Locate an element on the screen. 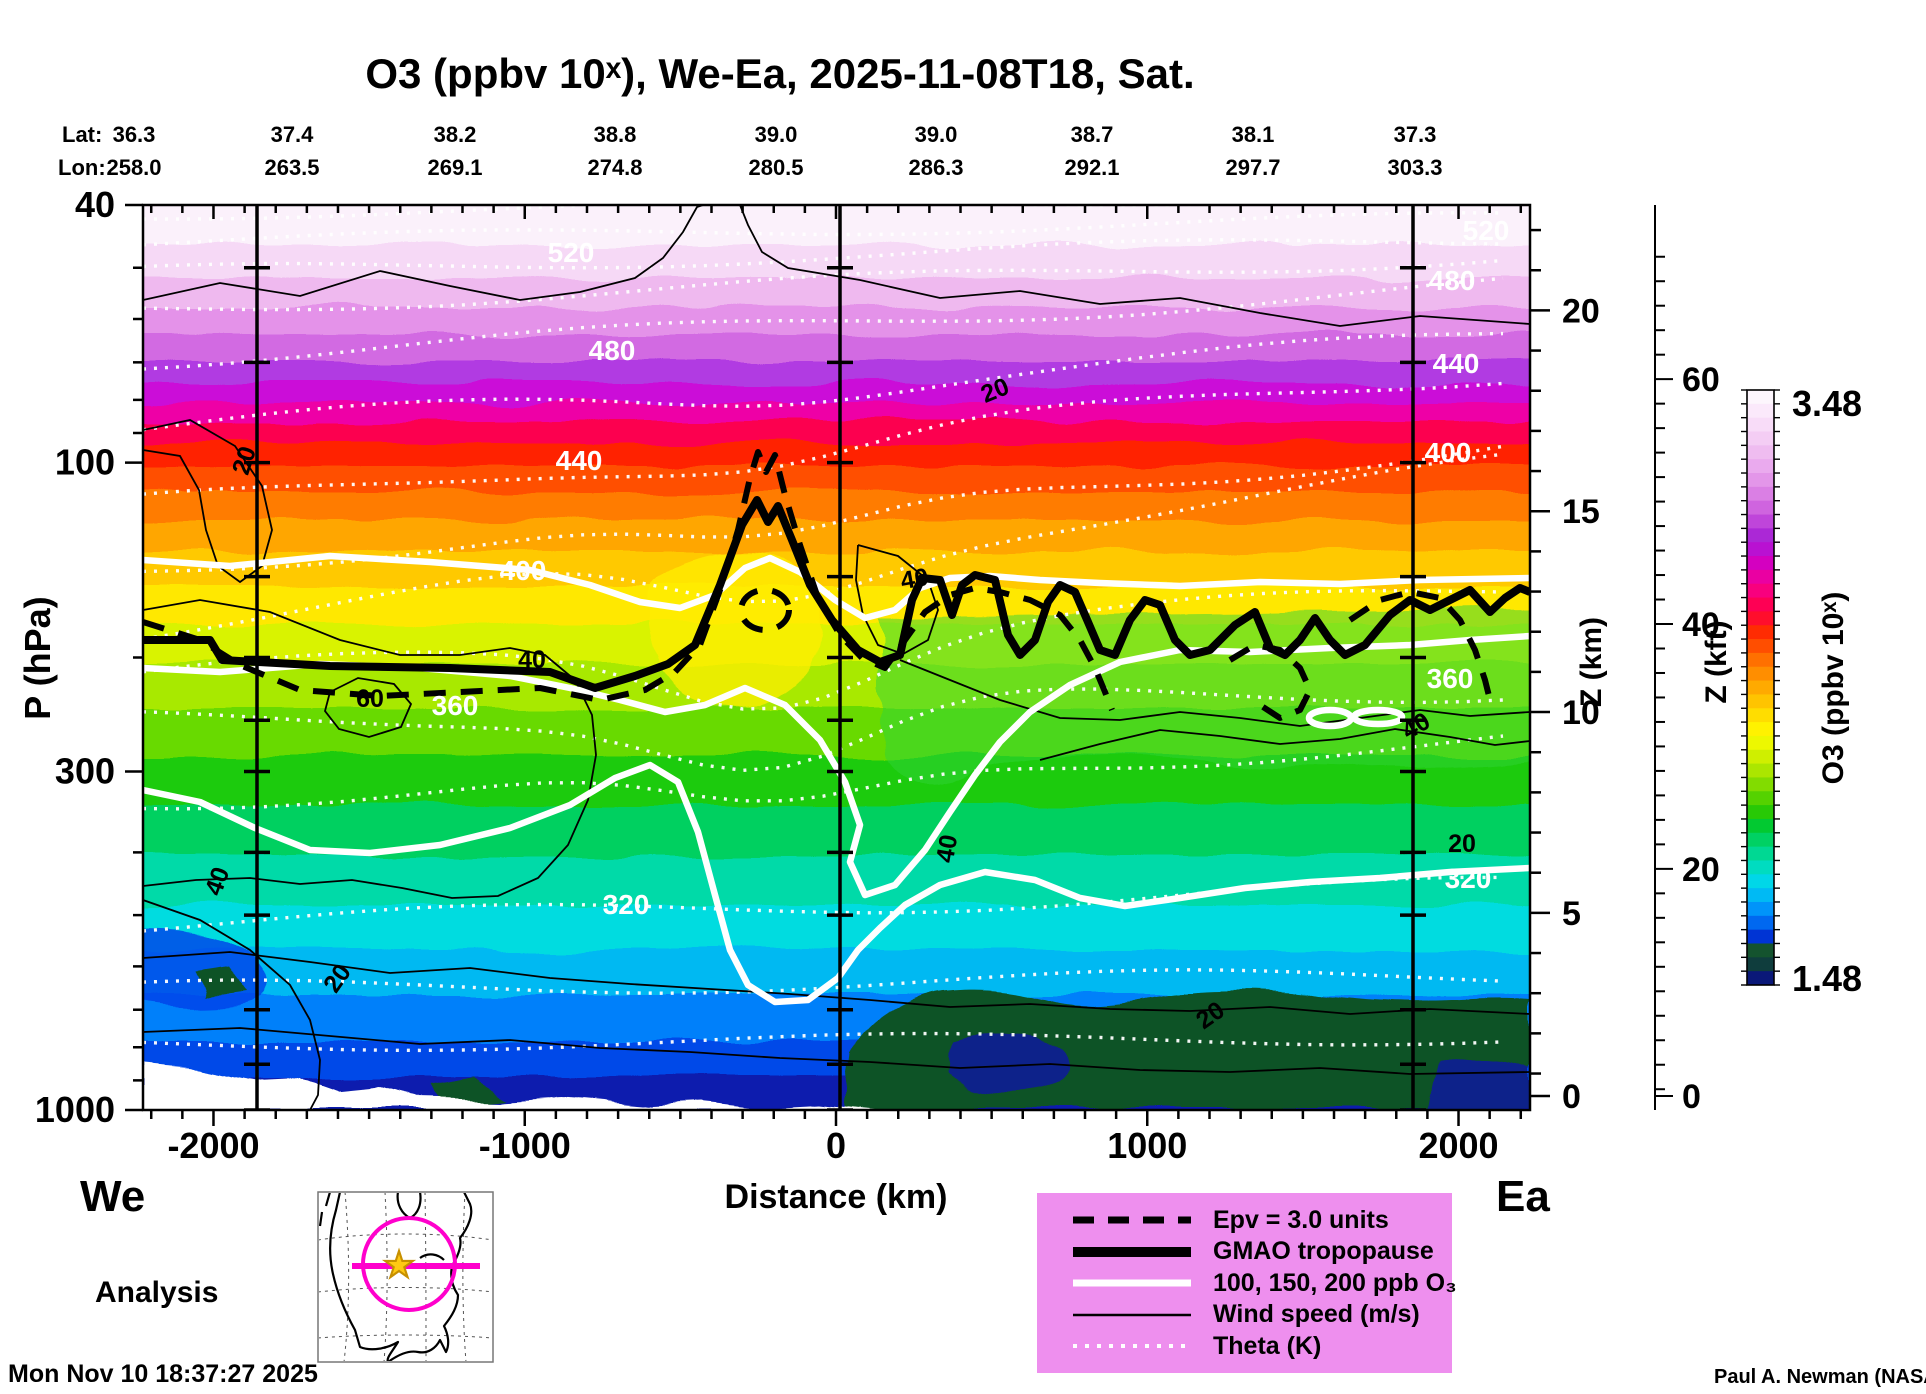 This screenshot has width=1926, height=1394. z-kft-tick-label: 60 is located at coordinates (1701, 380).